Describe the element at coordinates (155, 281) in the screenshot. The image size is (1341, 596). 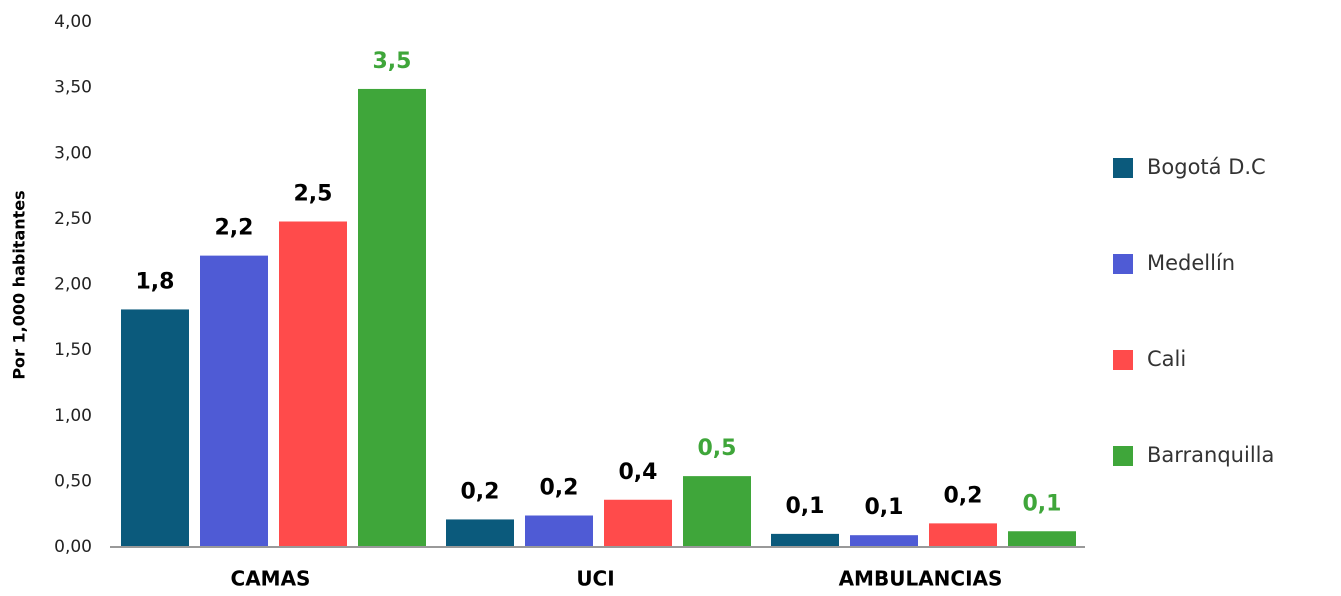
I see `value-label: 1,8` at that location.